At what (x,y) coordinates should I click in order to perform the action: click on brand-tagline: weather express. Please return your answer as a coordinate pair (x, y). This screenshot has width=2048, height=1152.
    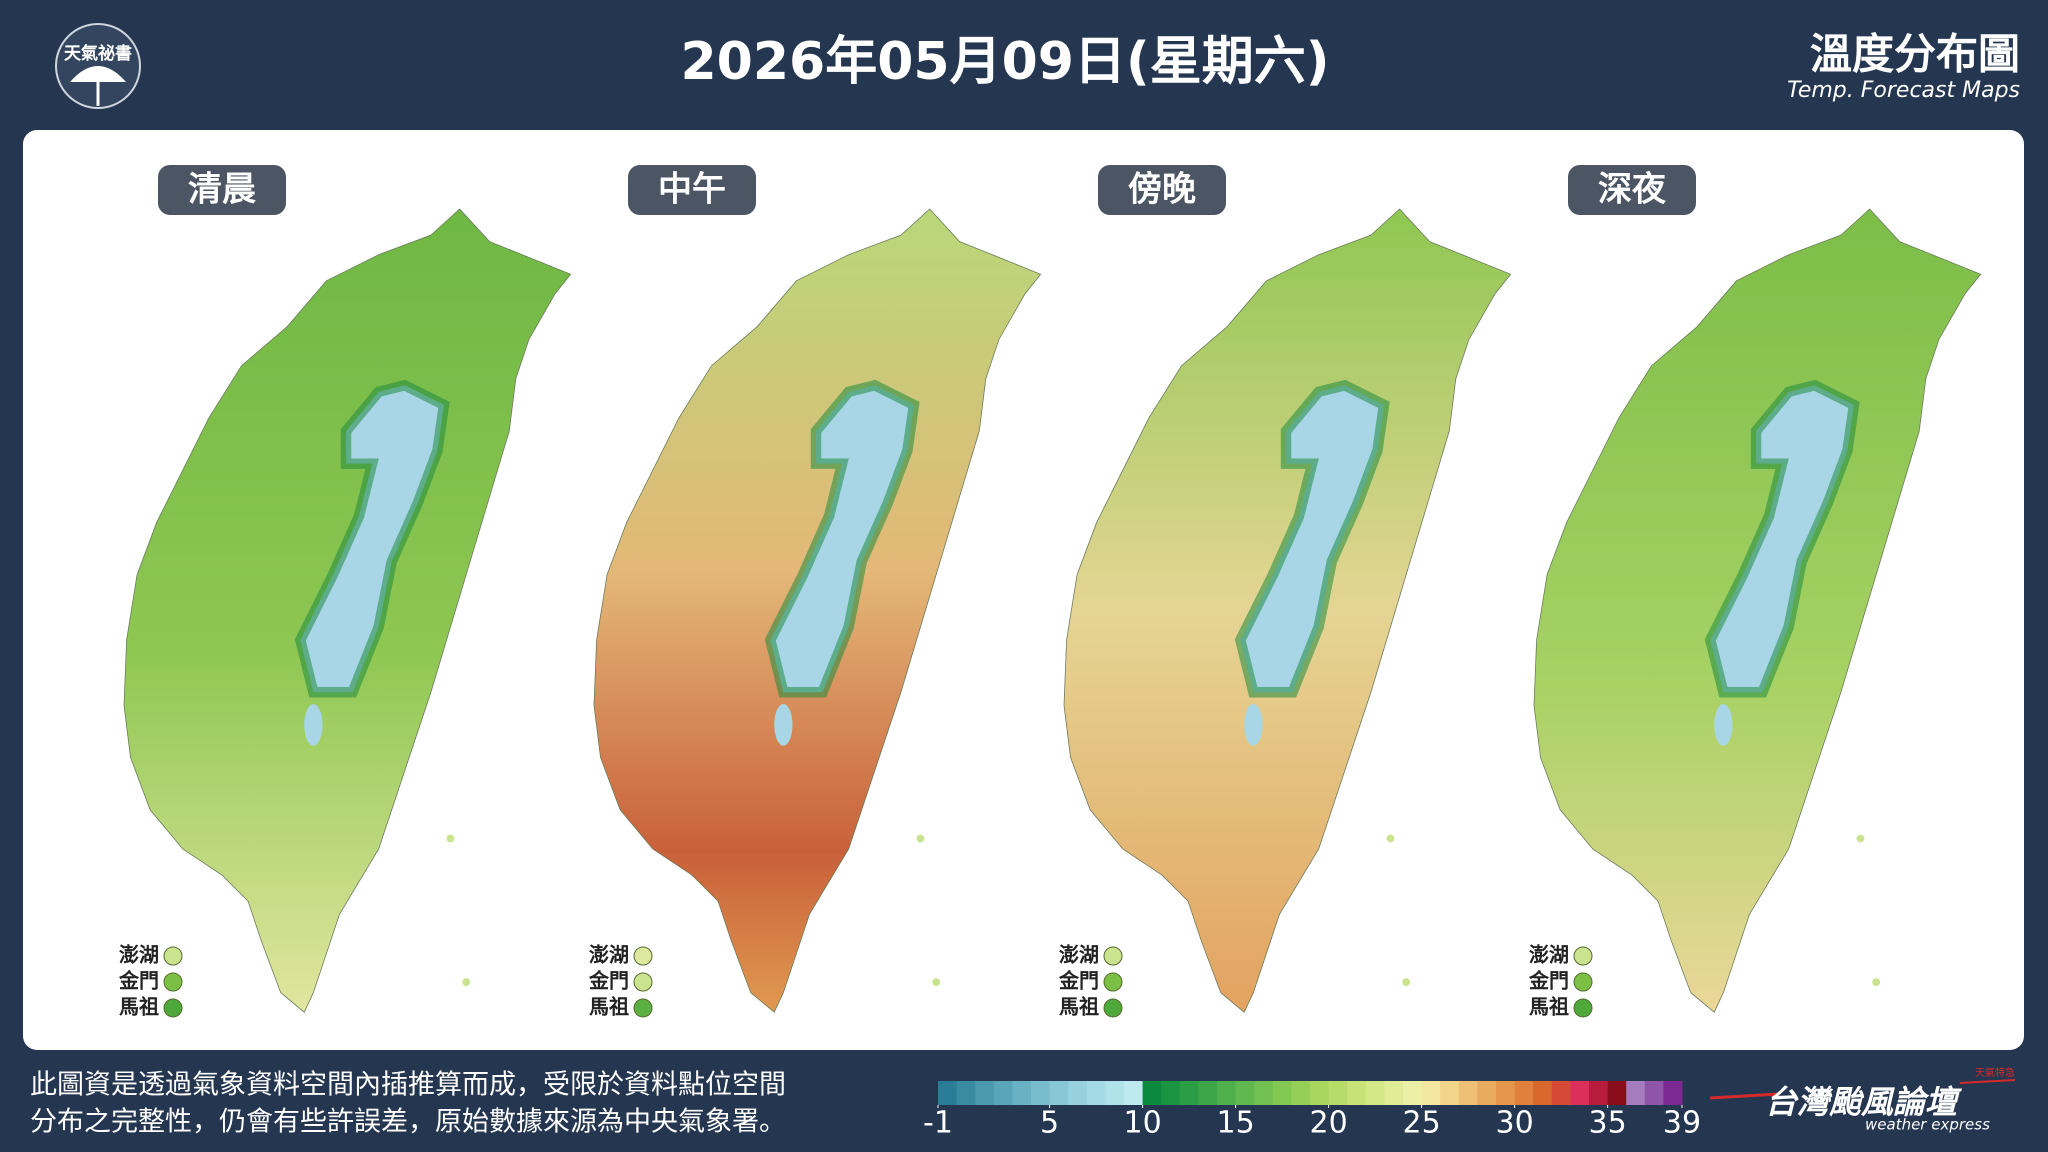
    Looking at the image, I should click on (1927, 1125).